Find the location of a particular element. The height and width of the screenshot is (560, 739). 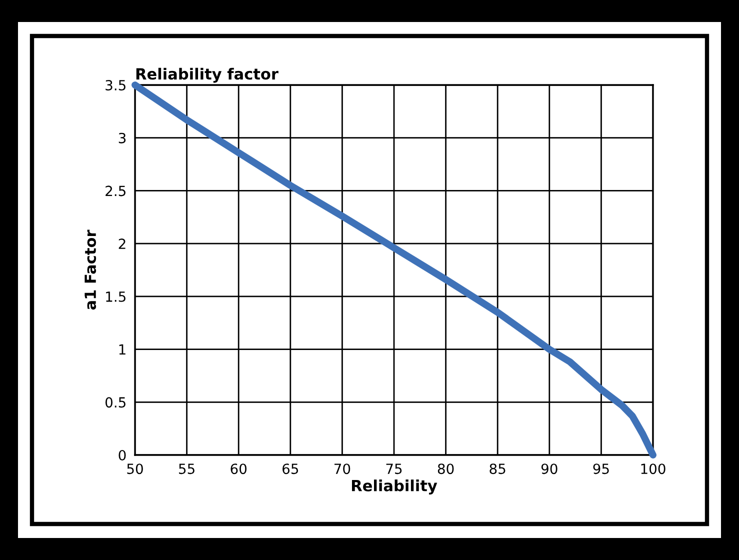

x-tick-label: 90 is located at coordinates (549, 469).